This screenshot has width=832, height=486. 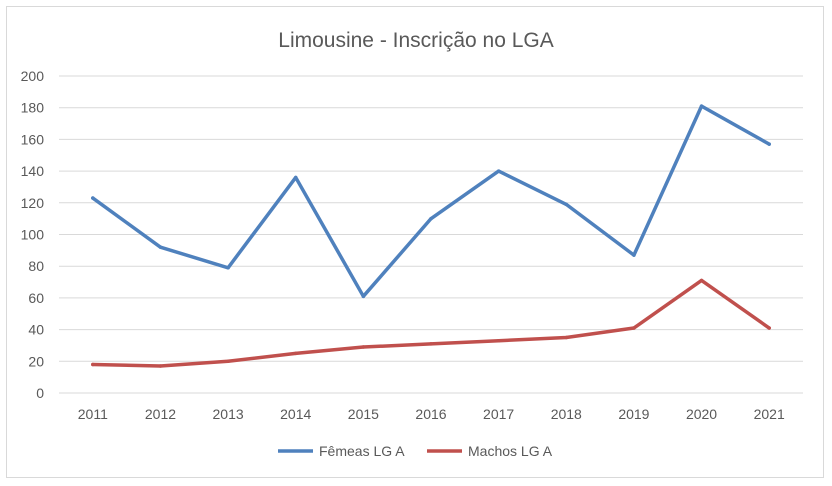 I want to click on x-tick-label: 2020, so click(x=701, y=414).